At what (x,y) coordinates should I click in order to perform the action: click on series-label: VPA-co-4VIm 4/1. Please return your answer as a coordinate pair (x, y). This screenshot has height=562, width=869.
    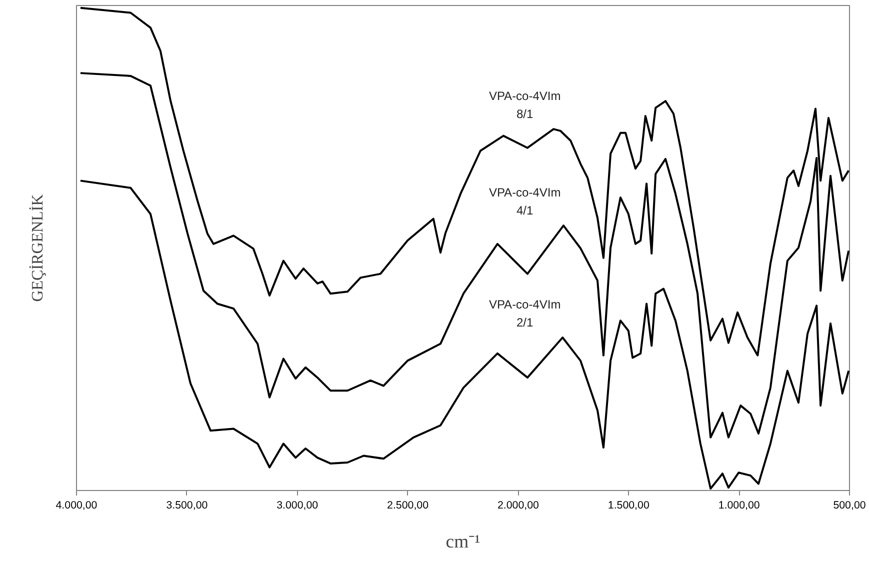
    Looking at the image, I should click on (524, 201).